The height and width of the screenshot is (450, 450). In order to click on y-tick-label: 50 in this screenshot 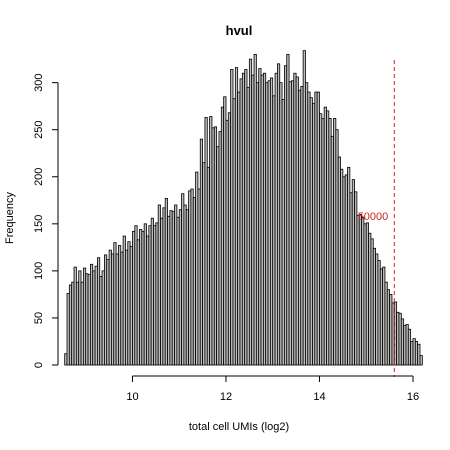, I will do `click(39, 318)`.